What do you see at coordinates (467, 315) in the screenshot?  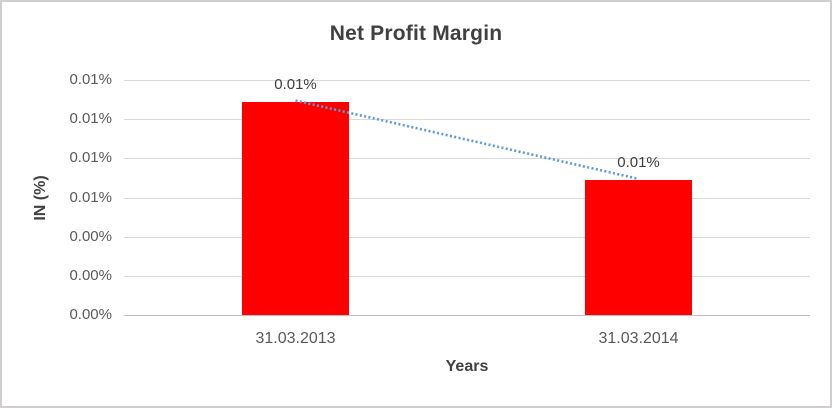 I see `x-axis-line` at bounding box center [467, 315].